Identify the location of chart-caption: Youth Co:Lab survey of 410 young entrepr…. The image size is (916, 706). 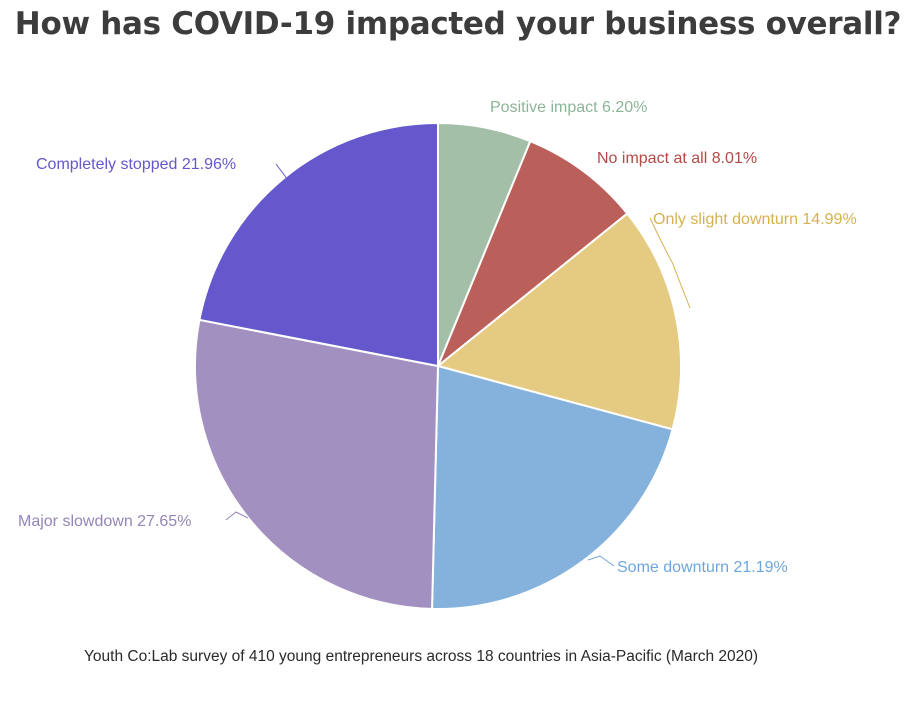
(421, 656).